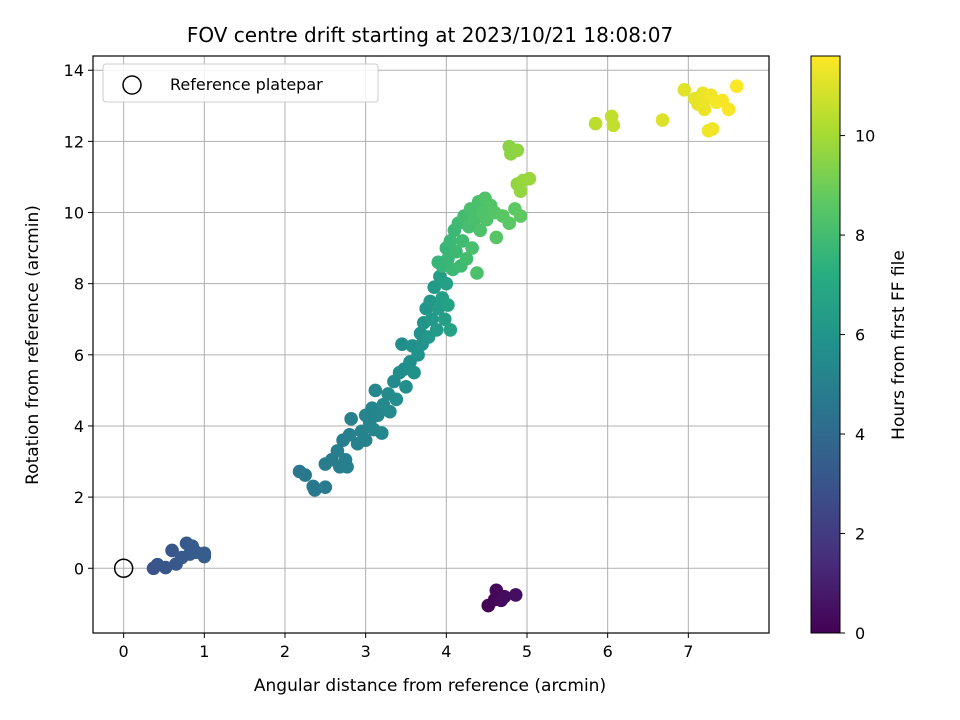 Image resolution: width=960 pixels, height=720 pixels. Describe the element at coordinates (132, 85) in the screenshot. I see `legend-marker-icon` at that location.